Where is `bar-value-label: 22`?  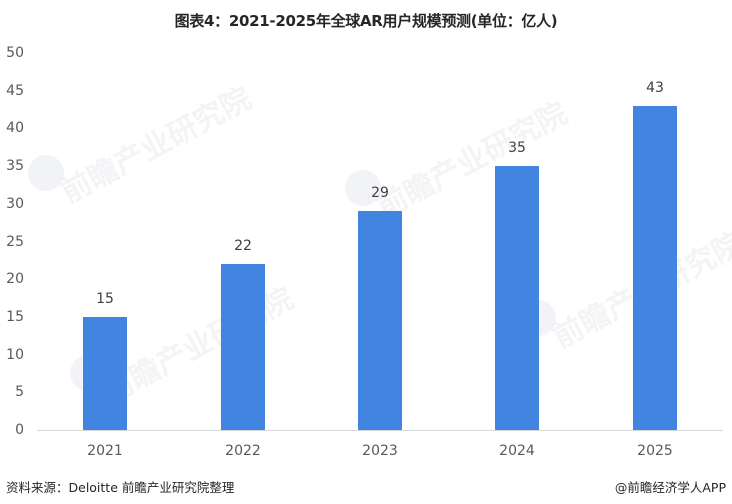
bar-value-label: 22 is located at coordinates (243, 246).